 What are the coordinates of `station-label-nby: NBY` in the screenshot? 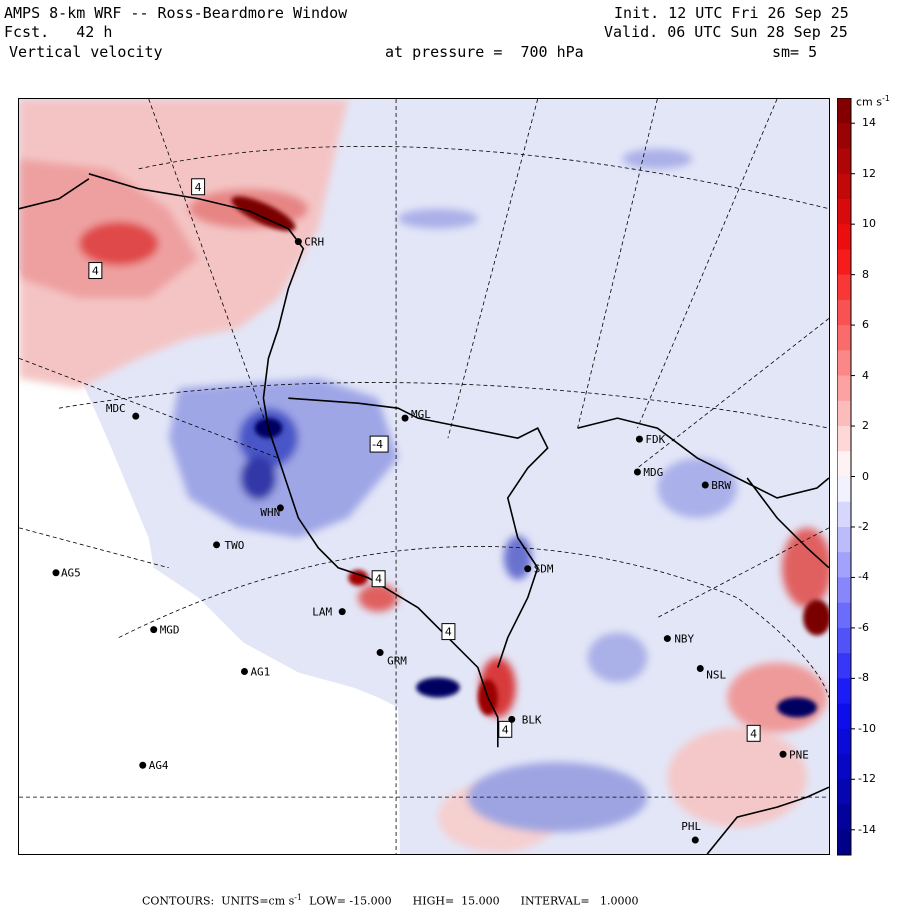 It's located at (684, 639).